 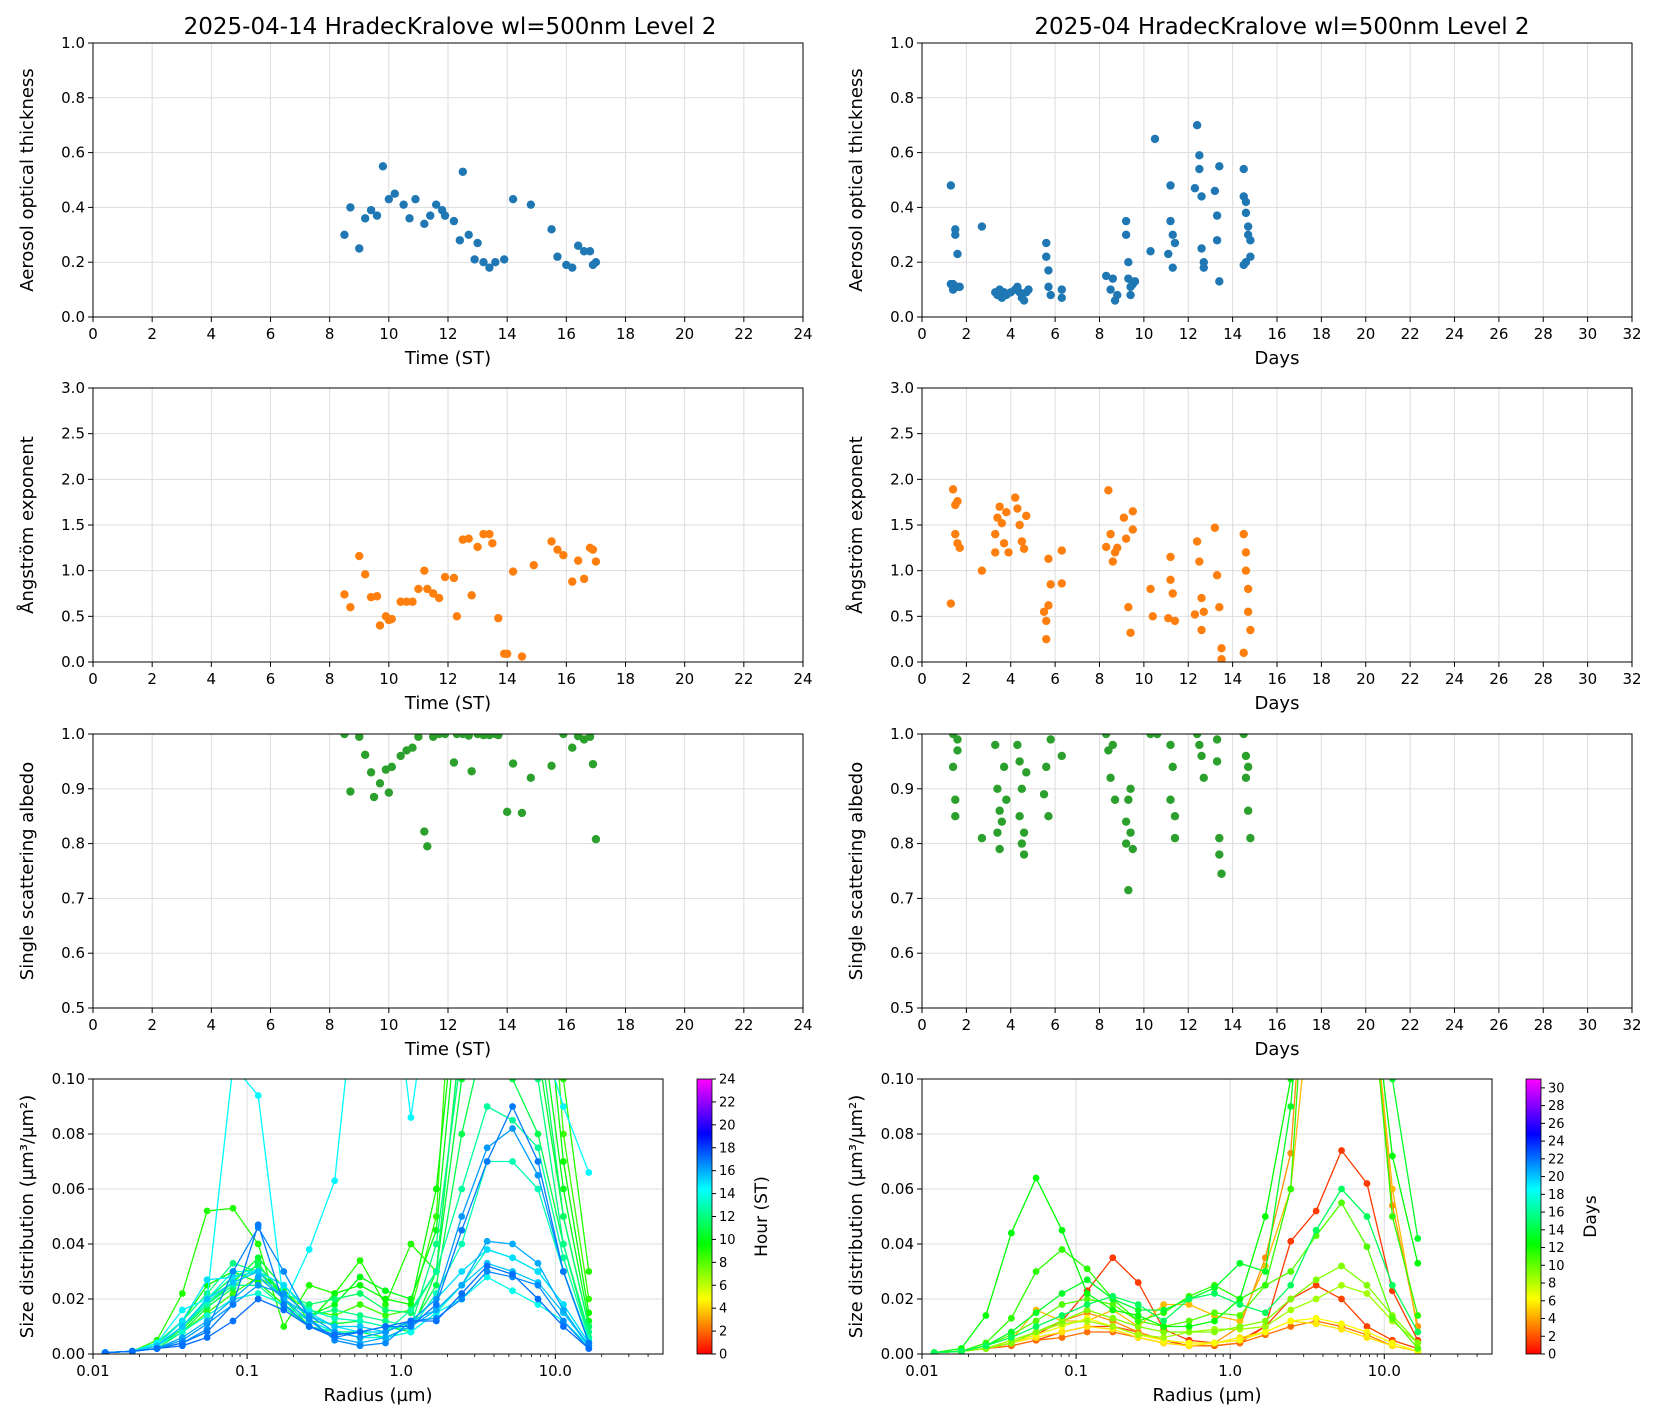 I want to click on monthly-aot-marks, so click(x=1100, y=213).